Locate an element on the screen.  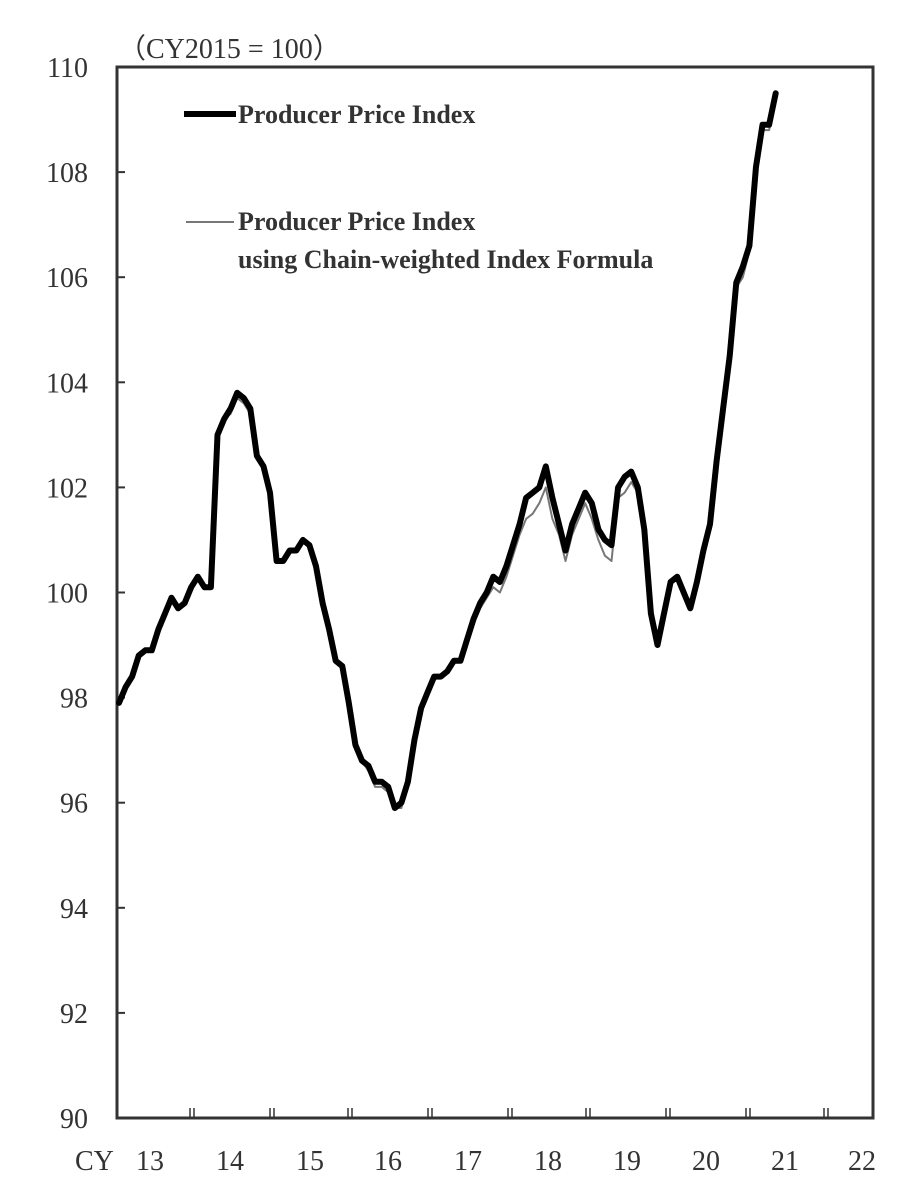
x-tick-label: 21 is located at coordinates (785, 1161).